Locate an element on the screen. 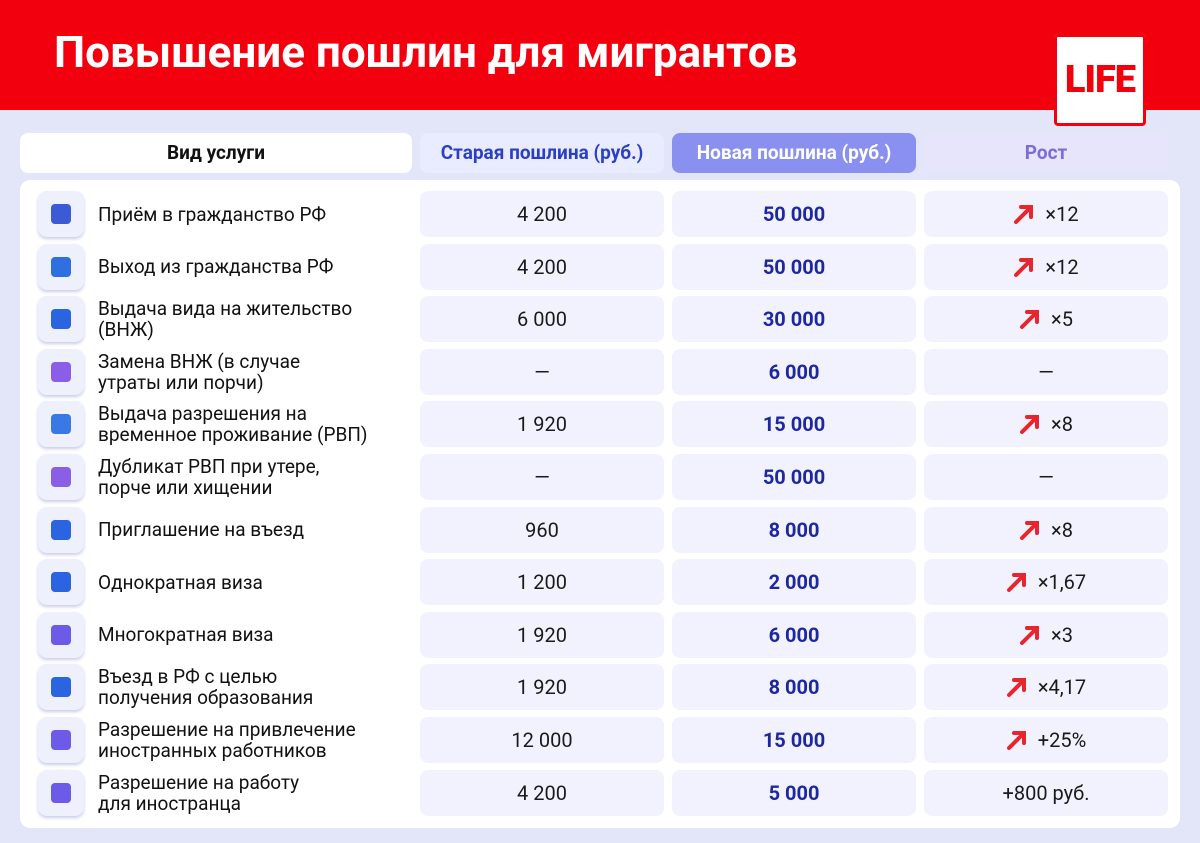 Image resolution: width=1200 pixels, height=843 pixels. new-fee: 2 000 is located at coordinates (794, 582).